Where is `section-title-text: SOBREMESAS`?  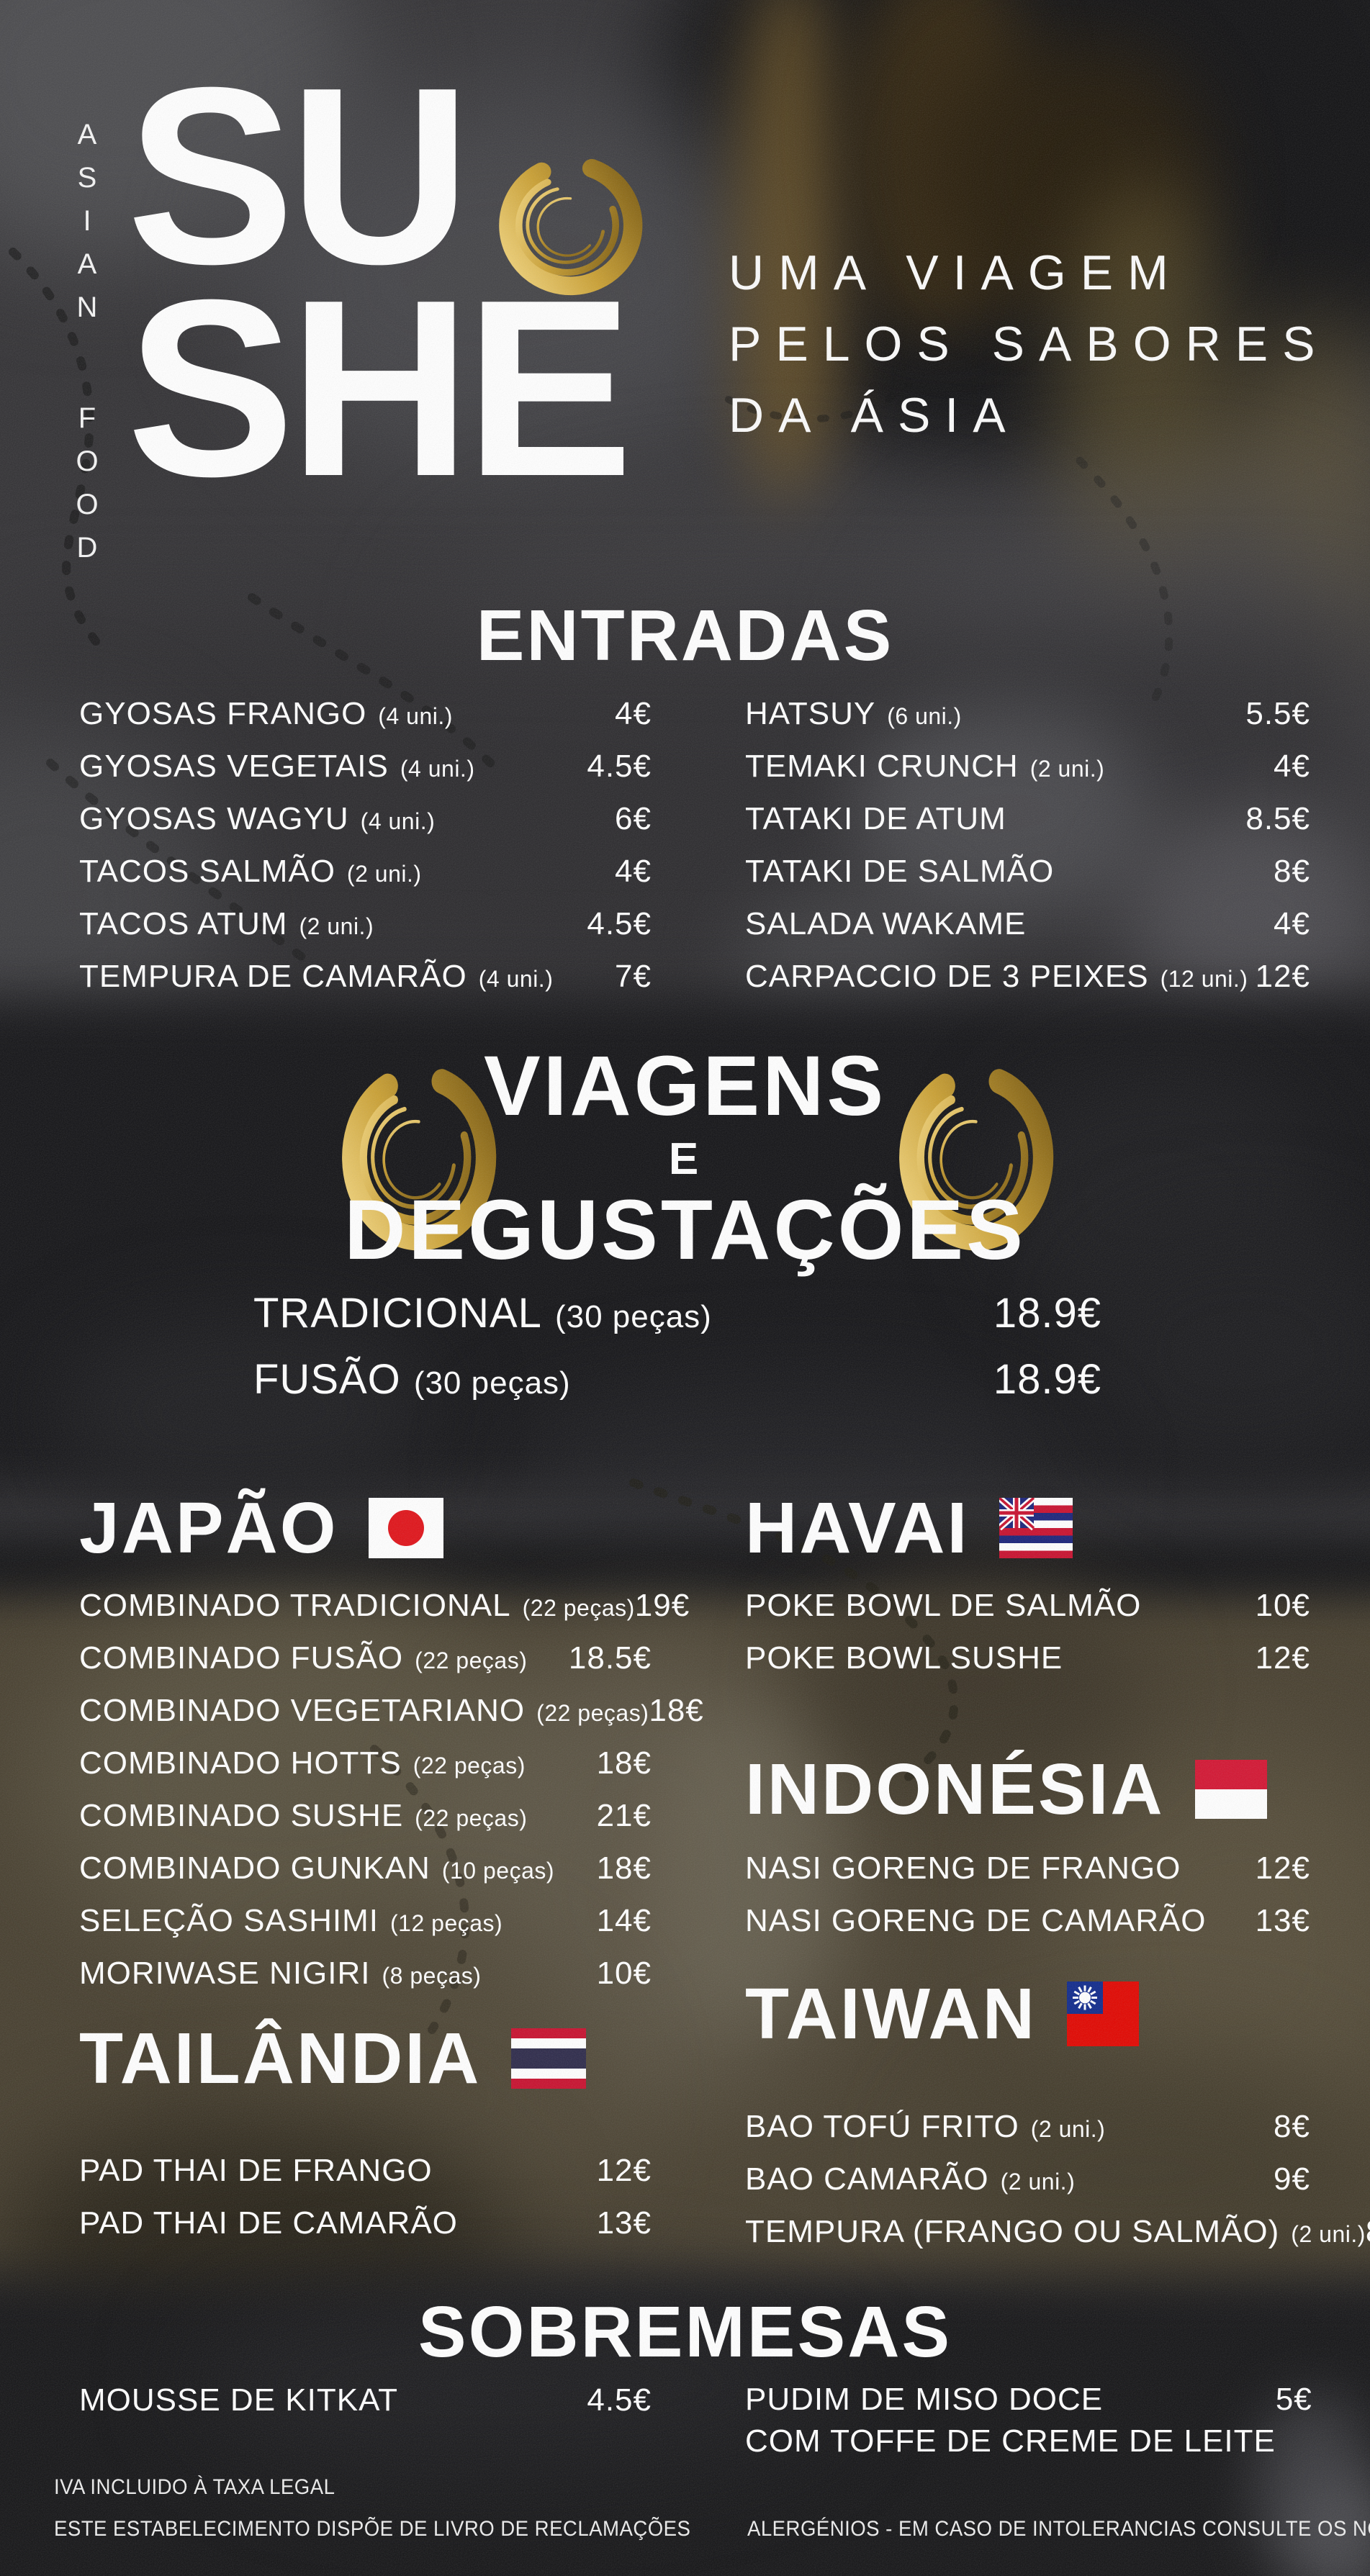
section-title-text: SOBREMESAS is located at coordinates (685, 2332).